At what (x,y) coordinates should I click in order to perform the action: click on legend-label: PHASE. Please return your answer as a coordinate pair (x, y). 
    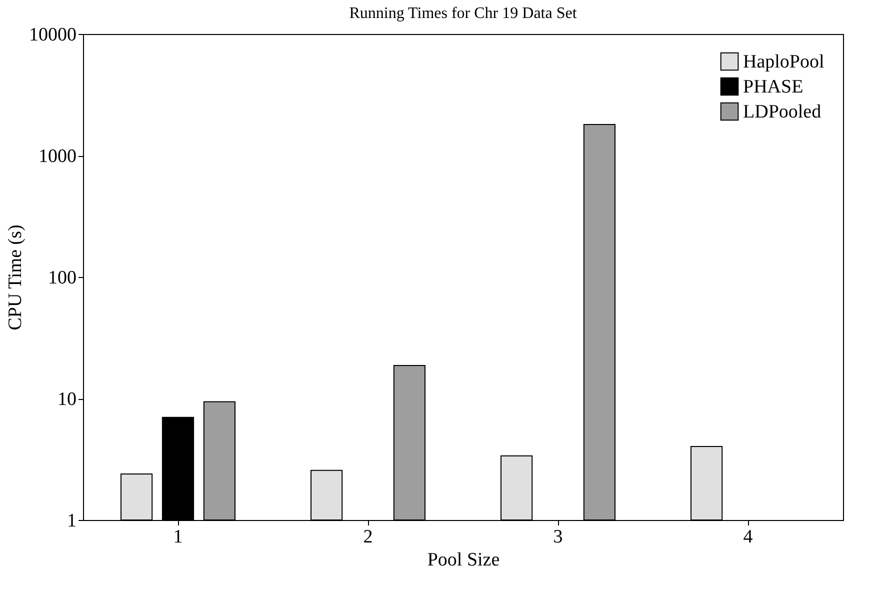
    Looking at the image, I should click on (773, 87).